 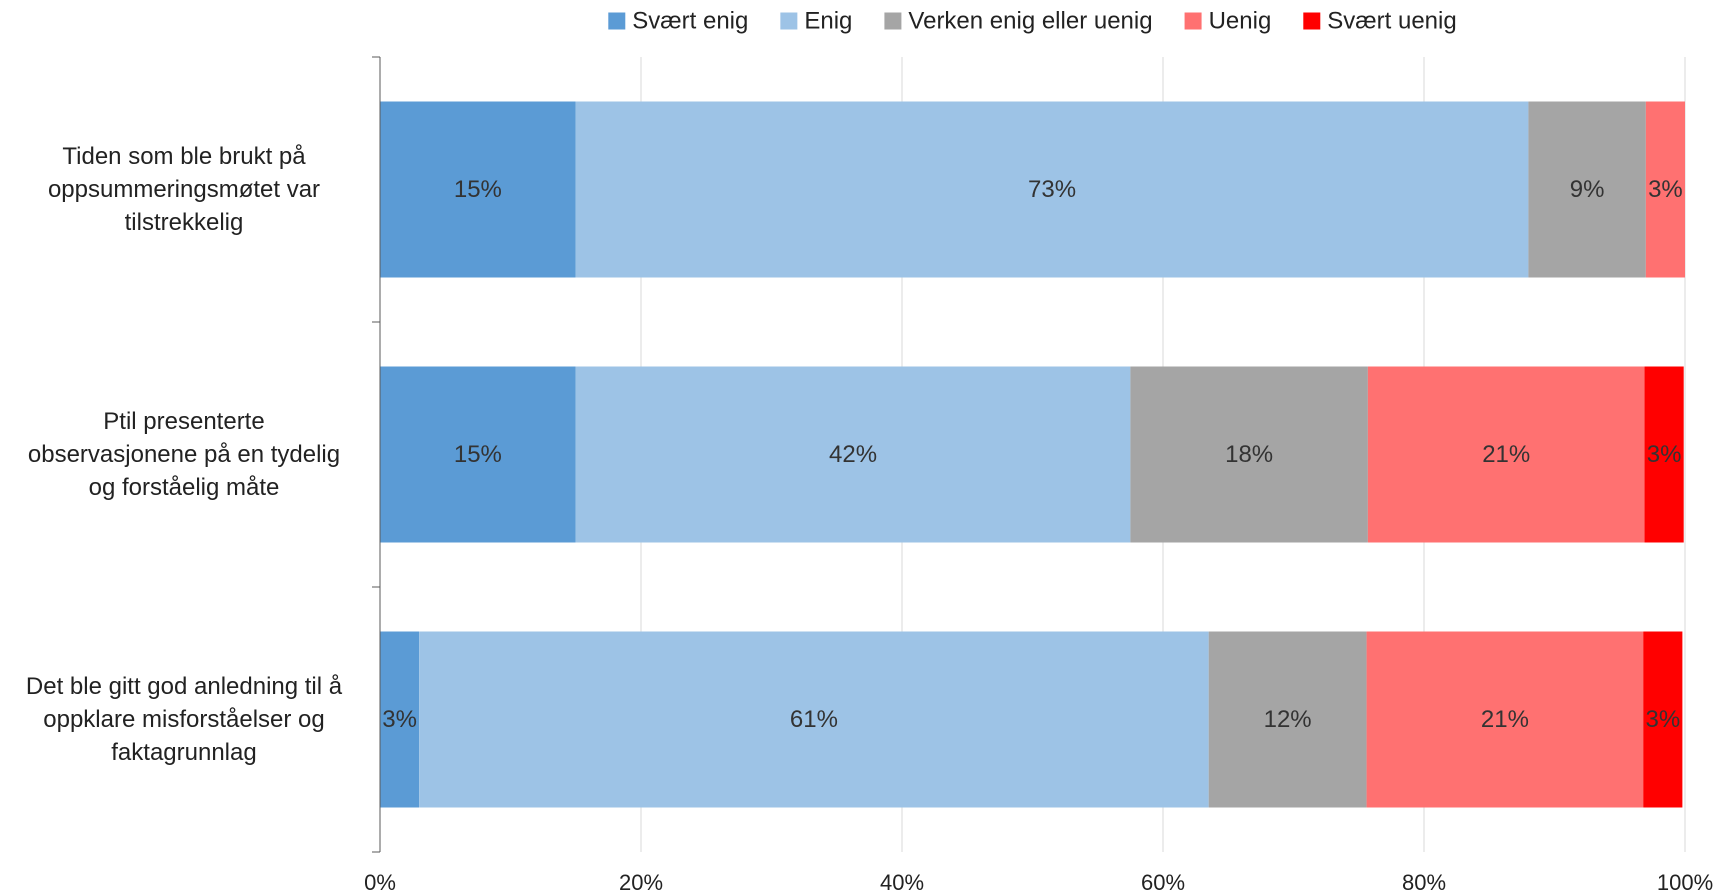 I want to click on data-label: 18%, so click(x=1249, y=454).